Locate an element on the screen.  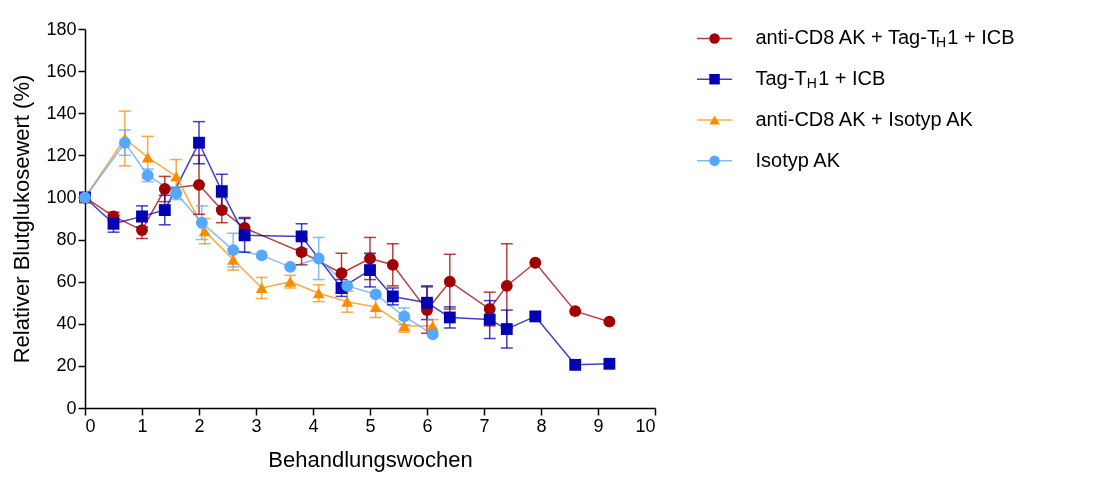
y-axis-title: Relativer Blutglukosewert (%) is located at coordinates (22, 219).